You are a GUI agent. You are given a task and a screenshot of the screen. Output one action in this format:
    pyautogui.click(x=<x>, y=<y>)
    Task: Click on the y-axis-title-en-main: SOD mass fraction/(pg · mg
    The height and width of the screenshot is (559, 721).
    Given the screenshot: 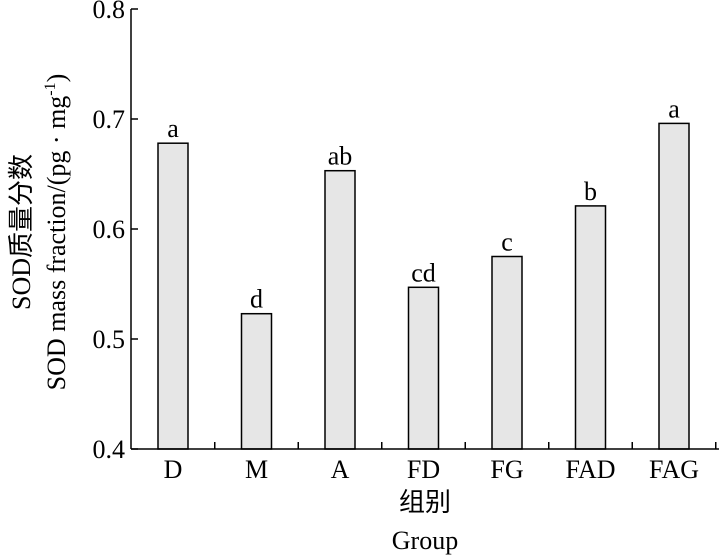 What is the action you would take?
    pyautogui.click(x=56, y=243)
    